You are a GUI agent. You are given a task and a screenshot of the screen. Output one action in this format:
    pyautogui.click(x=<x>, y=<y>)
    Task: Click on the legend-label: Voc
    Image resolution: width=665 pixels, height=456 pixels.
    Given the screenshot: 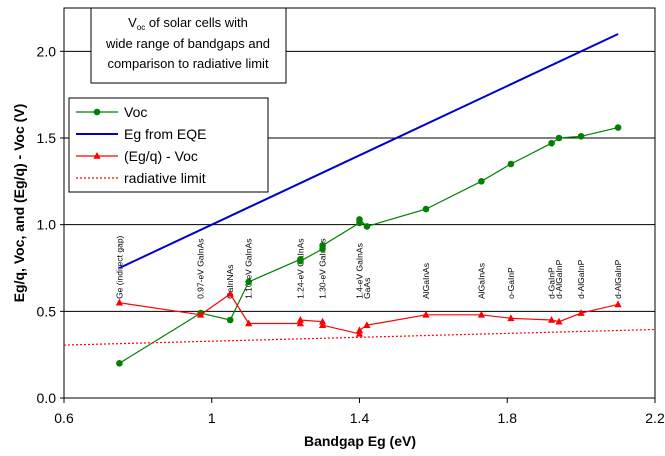 What is the action you would take?
    pyautogui.click(x=135, y=112)
    